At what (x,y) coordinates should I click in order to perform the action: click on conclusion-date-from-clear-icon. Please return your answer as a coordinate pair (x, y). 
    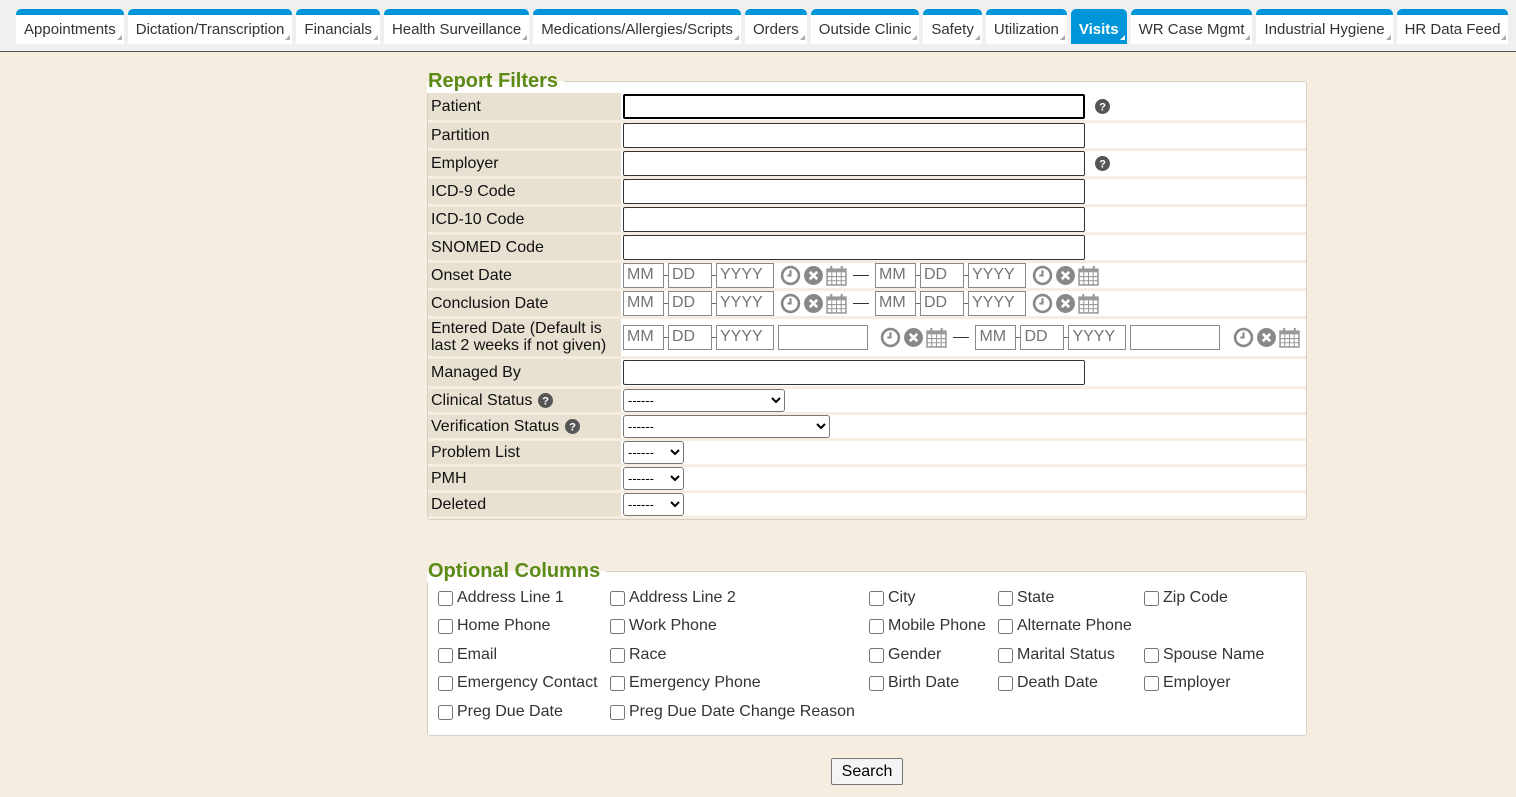
    Looking at the image, I should click on (813, 303).